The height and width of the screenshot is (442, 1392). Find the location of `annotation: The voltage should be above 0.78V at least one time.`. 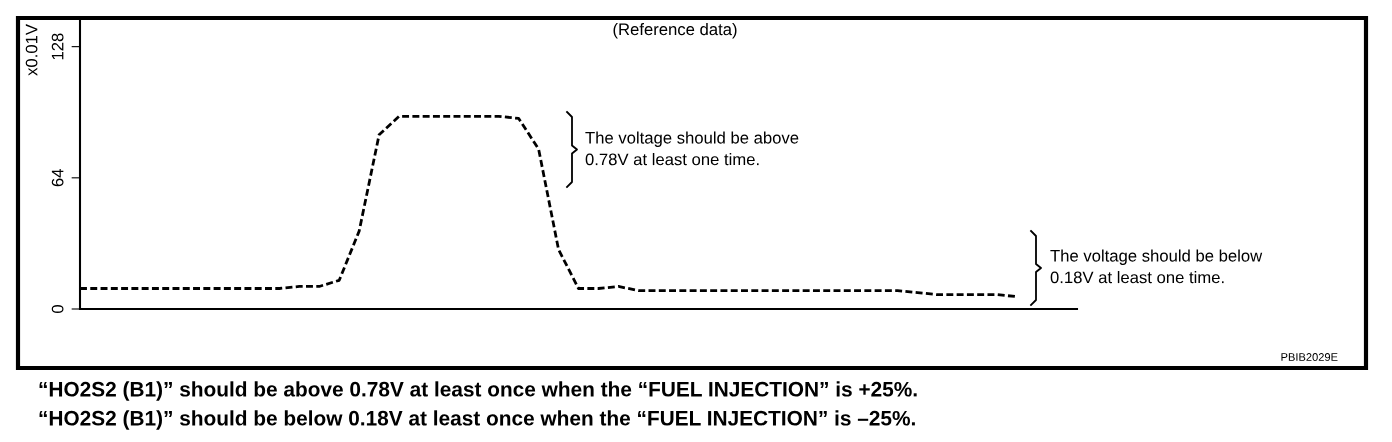

annotation: The voltage should be above 0.78V at least one time. is located at coordinates (692, 148).